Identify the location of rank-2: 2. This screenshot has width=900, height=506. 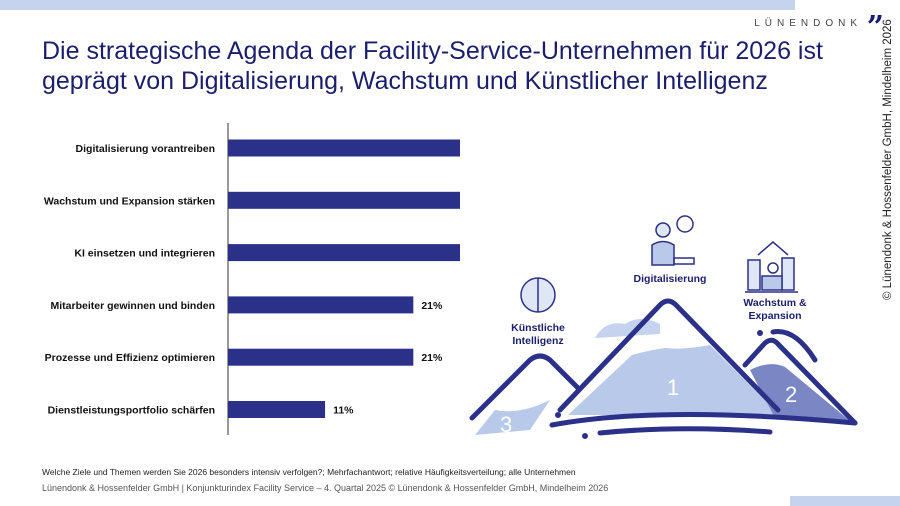
(791, 394).